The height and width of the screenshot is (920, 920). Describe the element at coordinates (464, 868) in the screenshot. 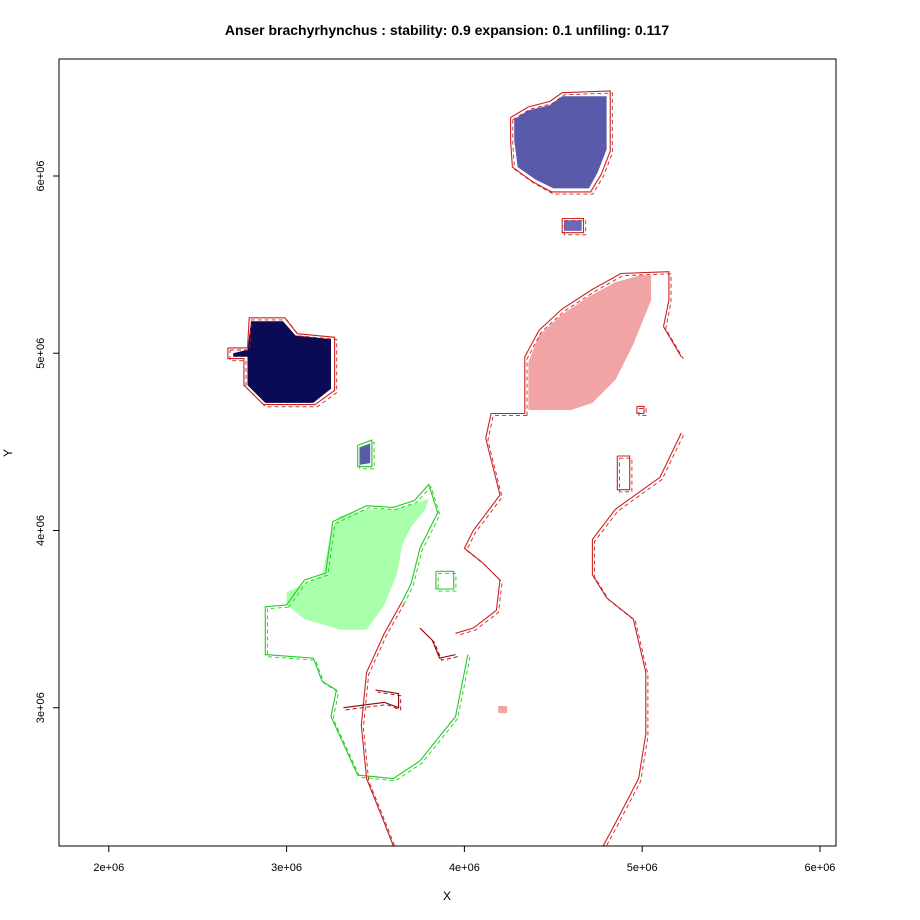

I see `x-tick-label-2: 4e+06` at that location.